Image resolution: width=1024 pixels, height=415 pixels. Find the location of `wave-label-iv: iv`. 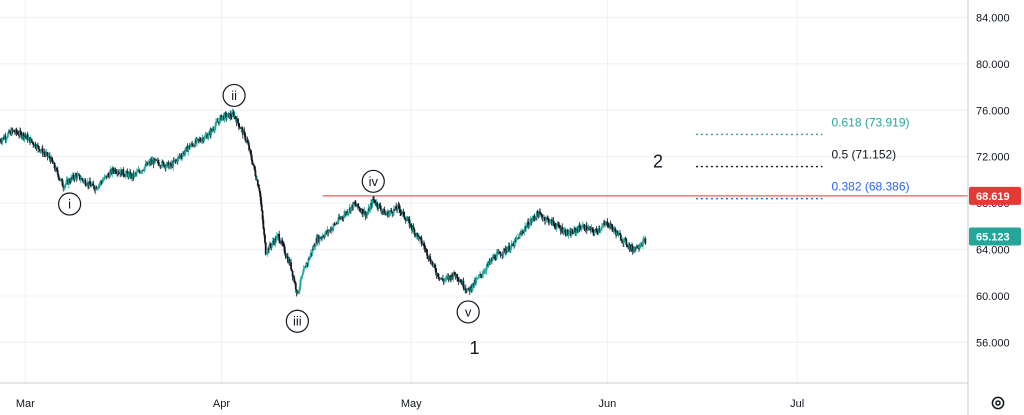

wave-label-iv: iv is located at coordinates (373, 181).